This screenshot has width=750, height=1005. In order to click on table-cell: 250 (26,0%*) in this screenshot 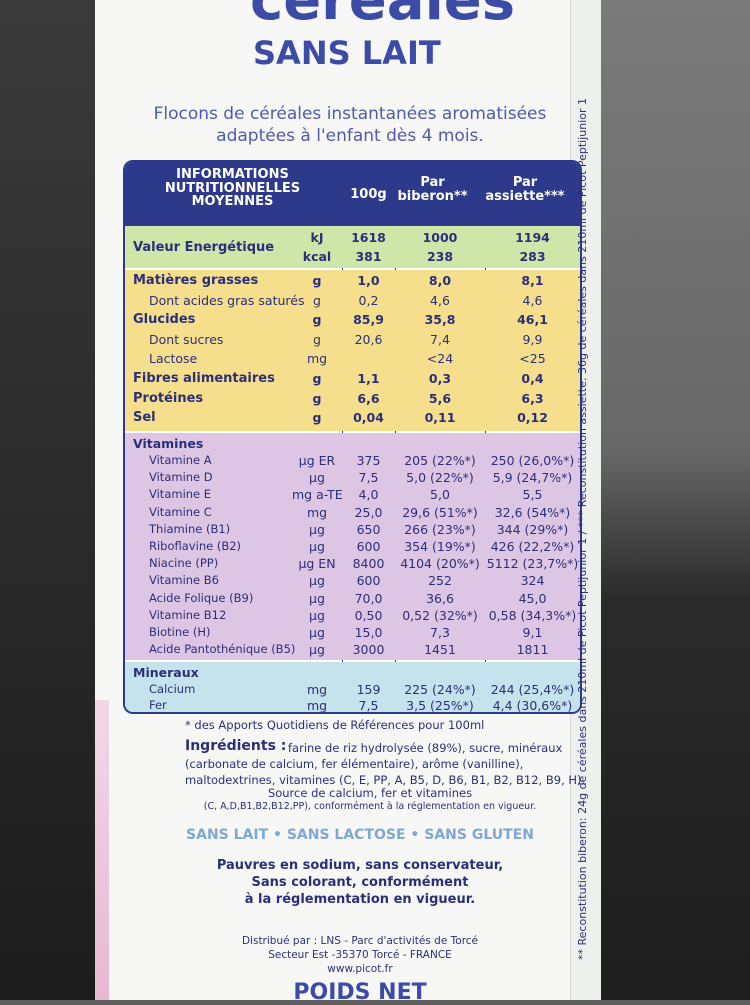, I will do `click(532, 460)`.